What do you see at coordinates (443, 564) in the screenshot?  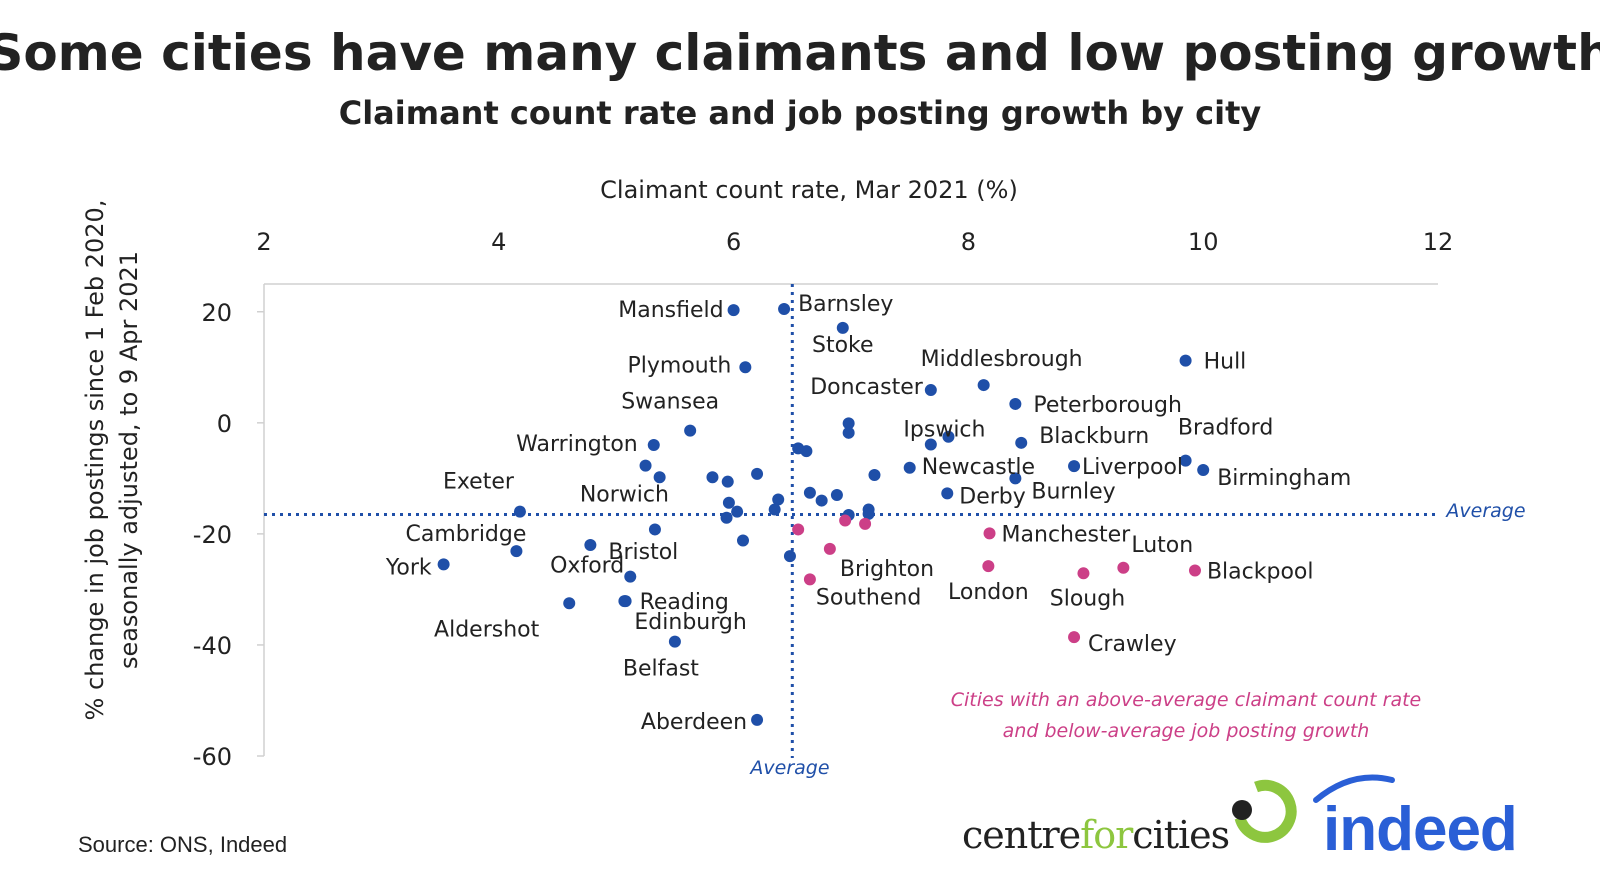 I see `point-york` at bounding box center [443, 564].